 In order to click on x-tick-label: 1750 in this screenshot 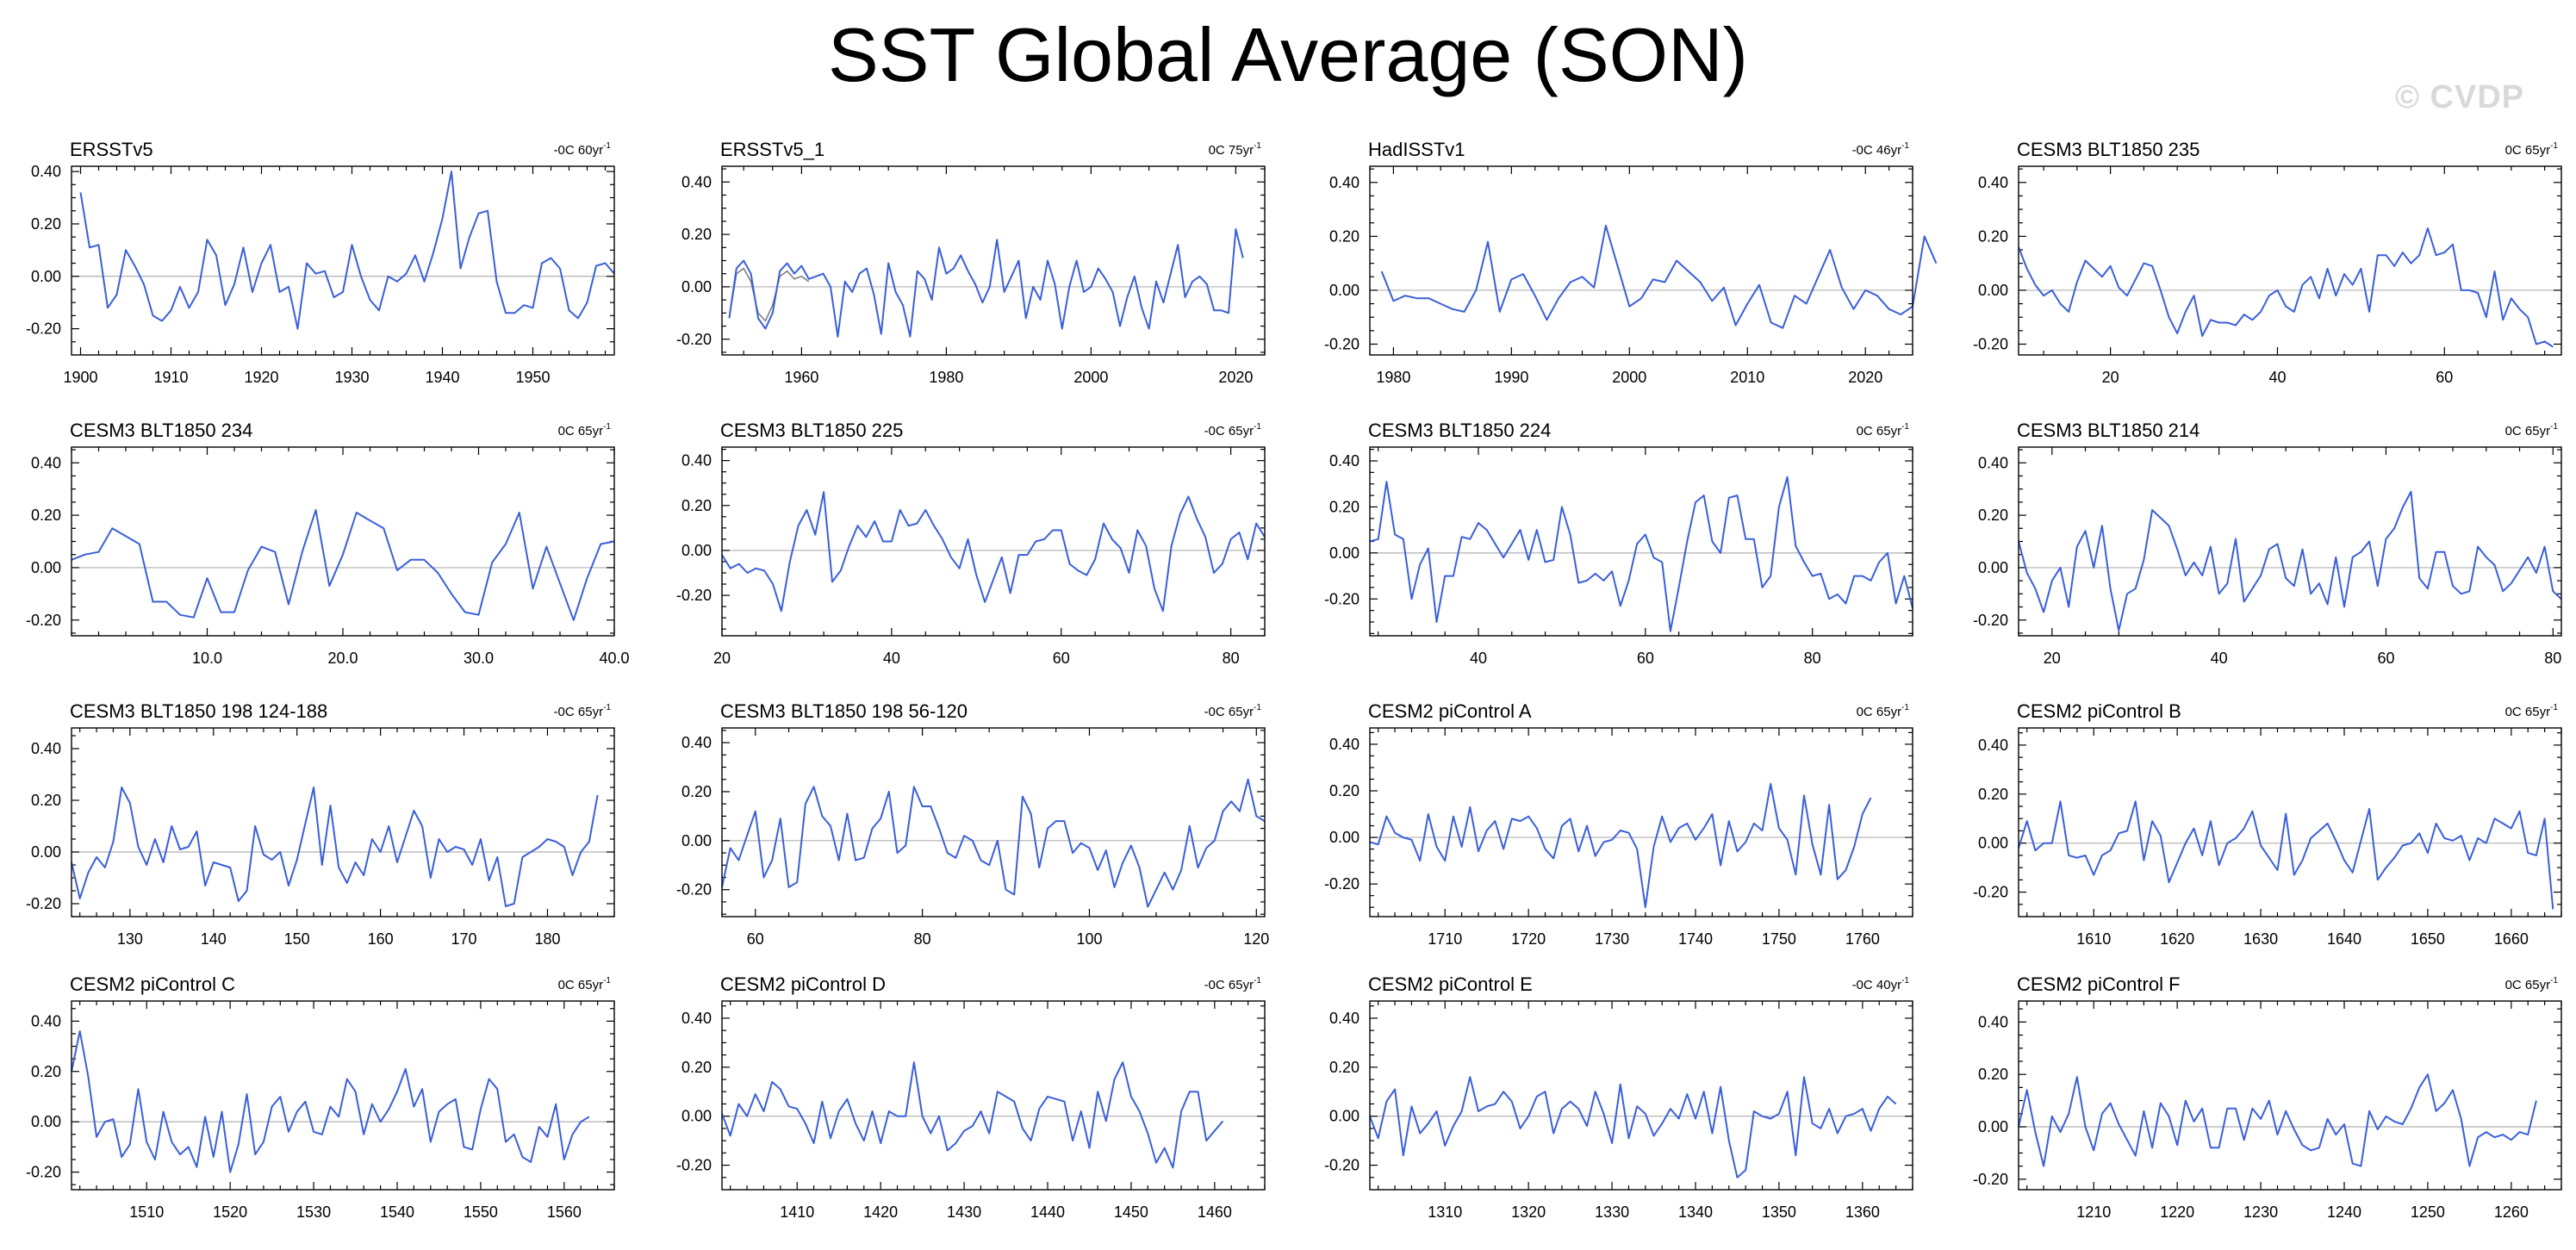, I will do `click(1779, 939)`.